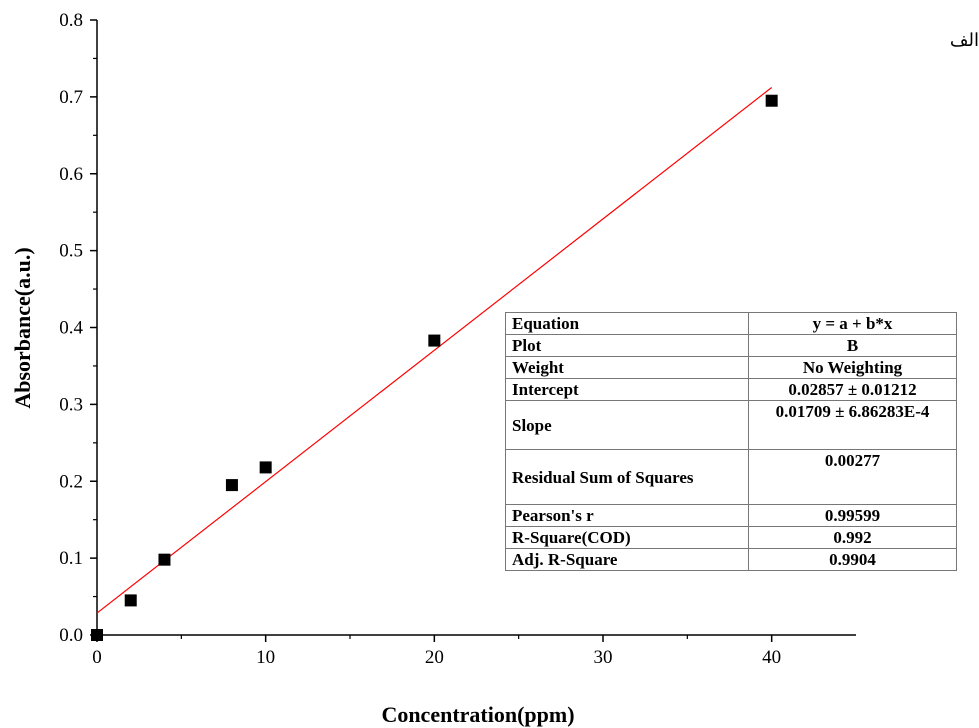  Describe the element at coordinates (771, 657) in the screenshot. I see `x-tick-label: 40` at that location.